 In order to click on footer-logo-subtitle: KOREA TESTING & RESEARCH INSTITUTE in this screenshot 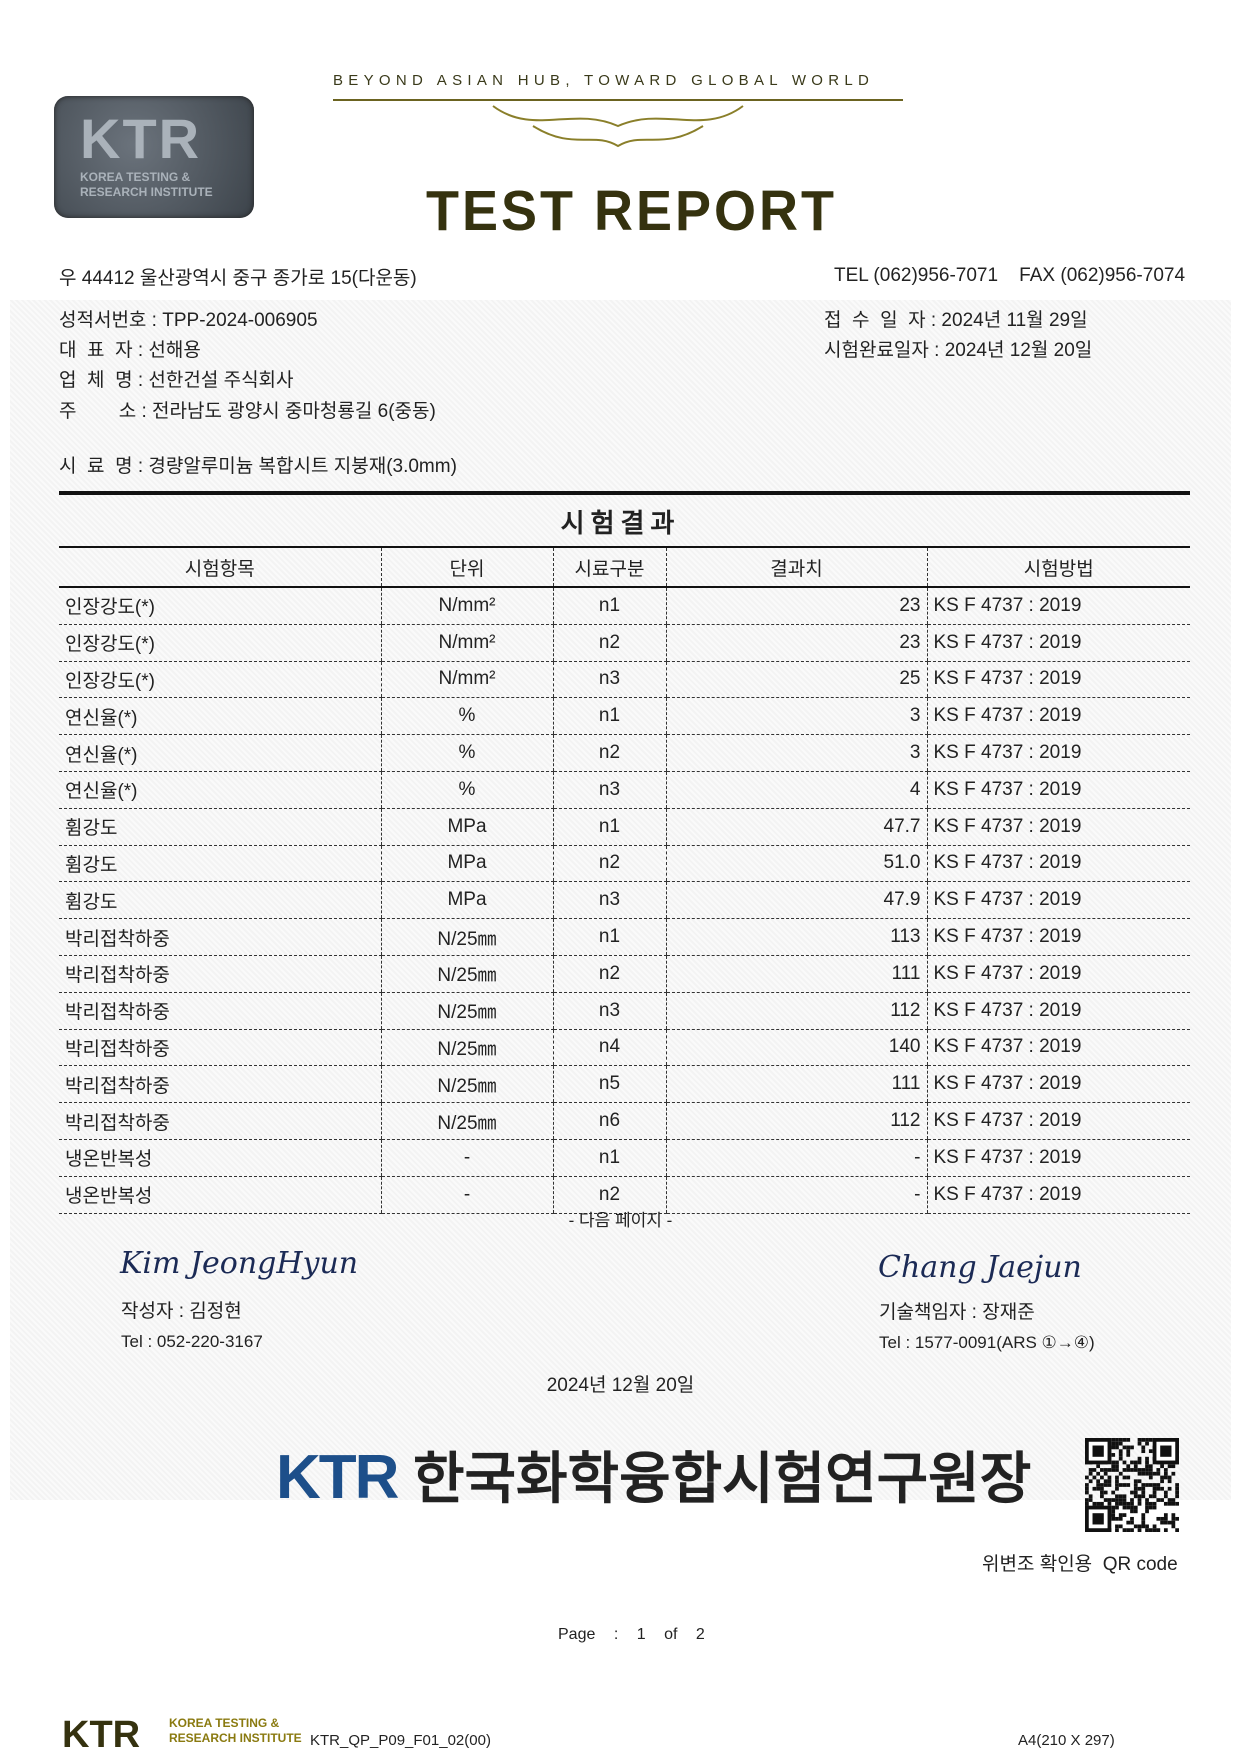, I will do `click(235, 1730)`.